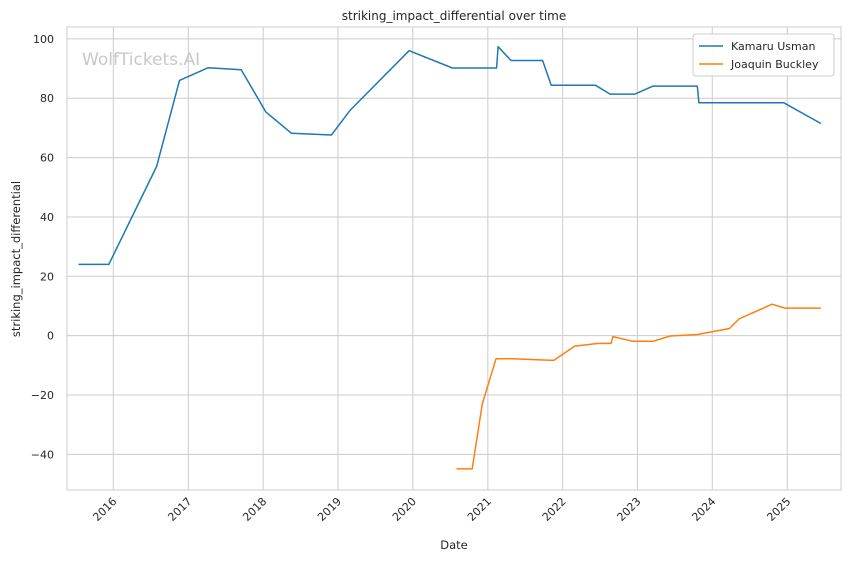 Image resolution: width=850 pixels, height=561 pixels. What do you see at coordinates (42, 247) in the screenshot?
I see `y-axis-ticks: −40 −20 0 20 40 60 80 100` at bounding box center [42, 247].